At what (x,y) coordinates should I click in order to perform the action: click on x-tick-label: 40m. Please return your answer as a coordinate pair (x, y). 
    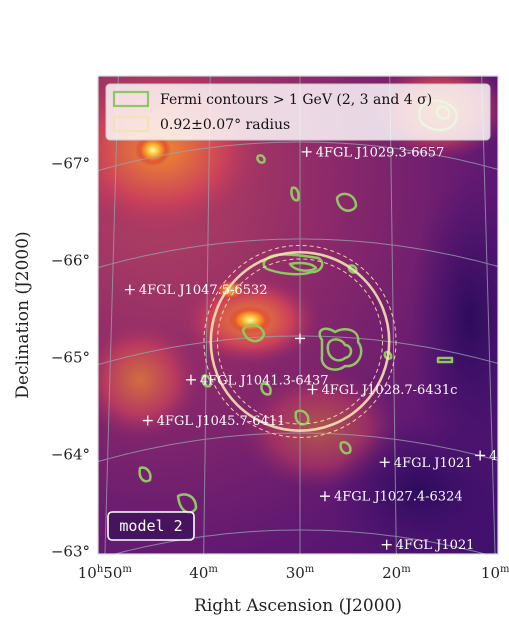
    Looking at the image, I should click on (203, 573).